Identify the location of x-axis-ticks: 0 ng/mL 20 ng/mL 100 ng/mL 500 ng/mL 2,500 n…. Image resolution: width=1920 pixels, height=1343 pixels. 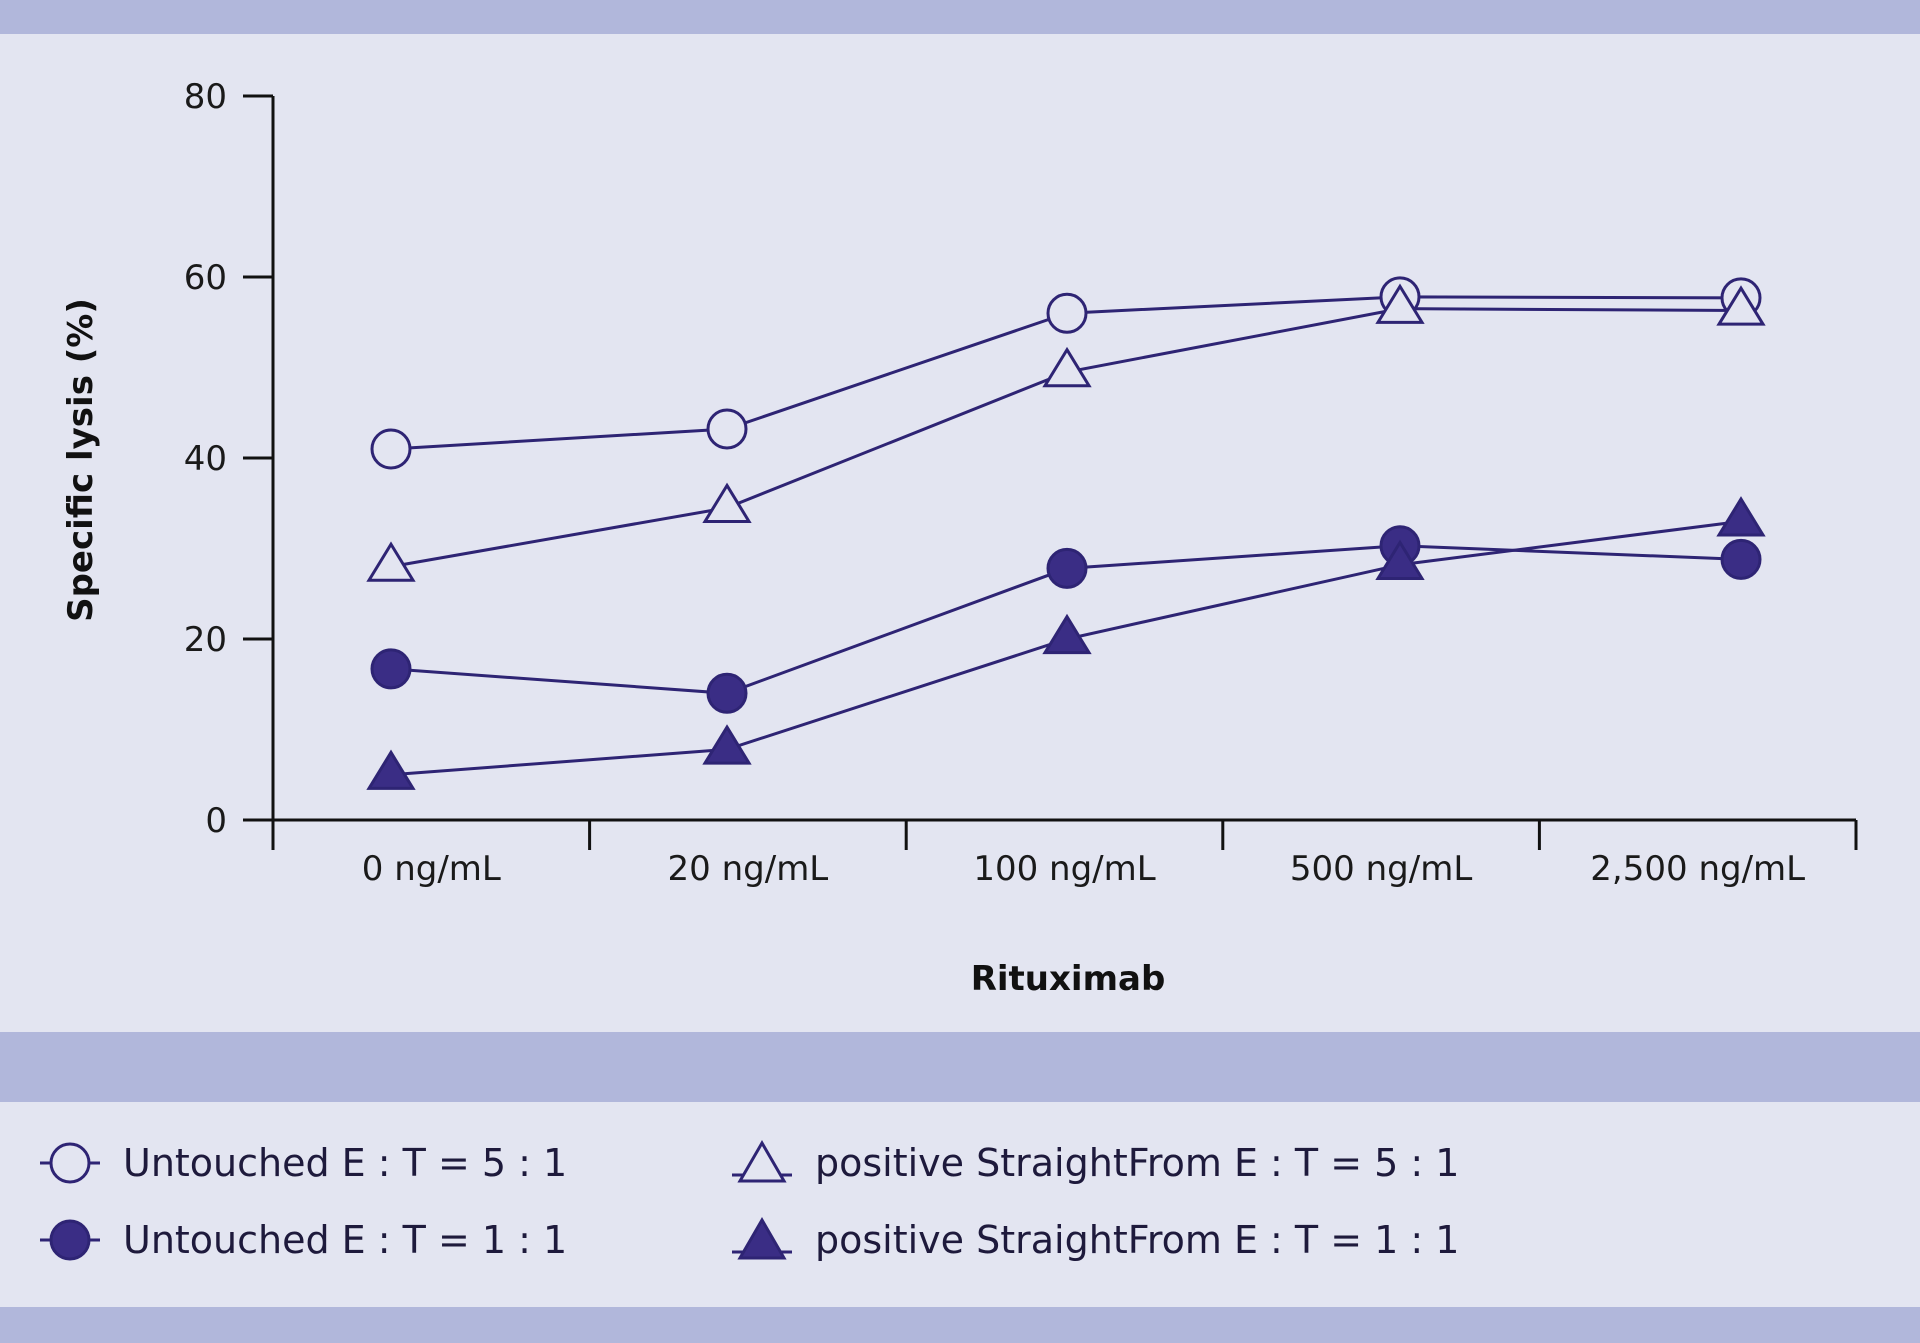
(1064, 854).